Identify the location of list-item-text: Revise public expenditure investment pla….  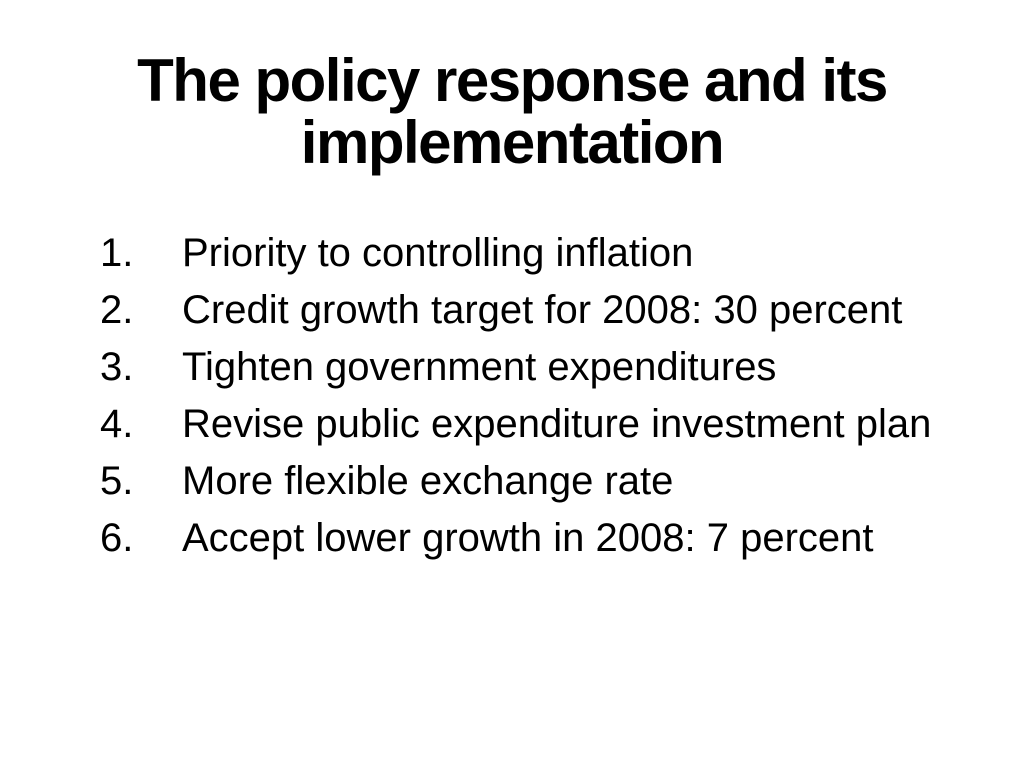
(557, 424).